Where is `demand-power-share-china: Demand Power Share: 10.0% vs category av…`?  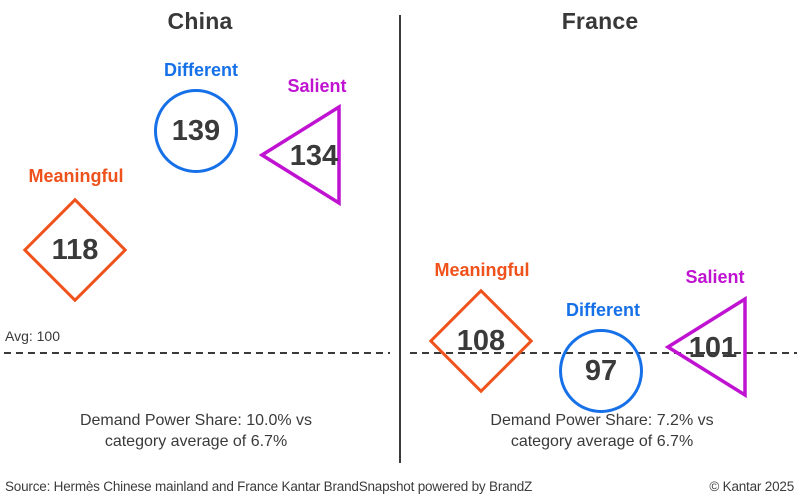
demand-power-share-china: Demand Power Share: 10.0% vs category av… is located at coordinates (196, 431).